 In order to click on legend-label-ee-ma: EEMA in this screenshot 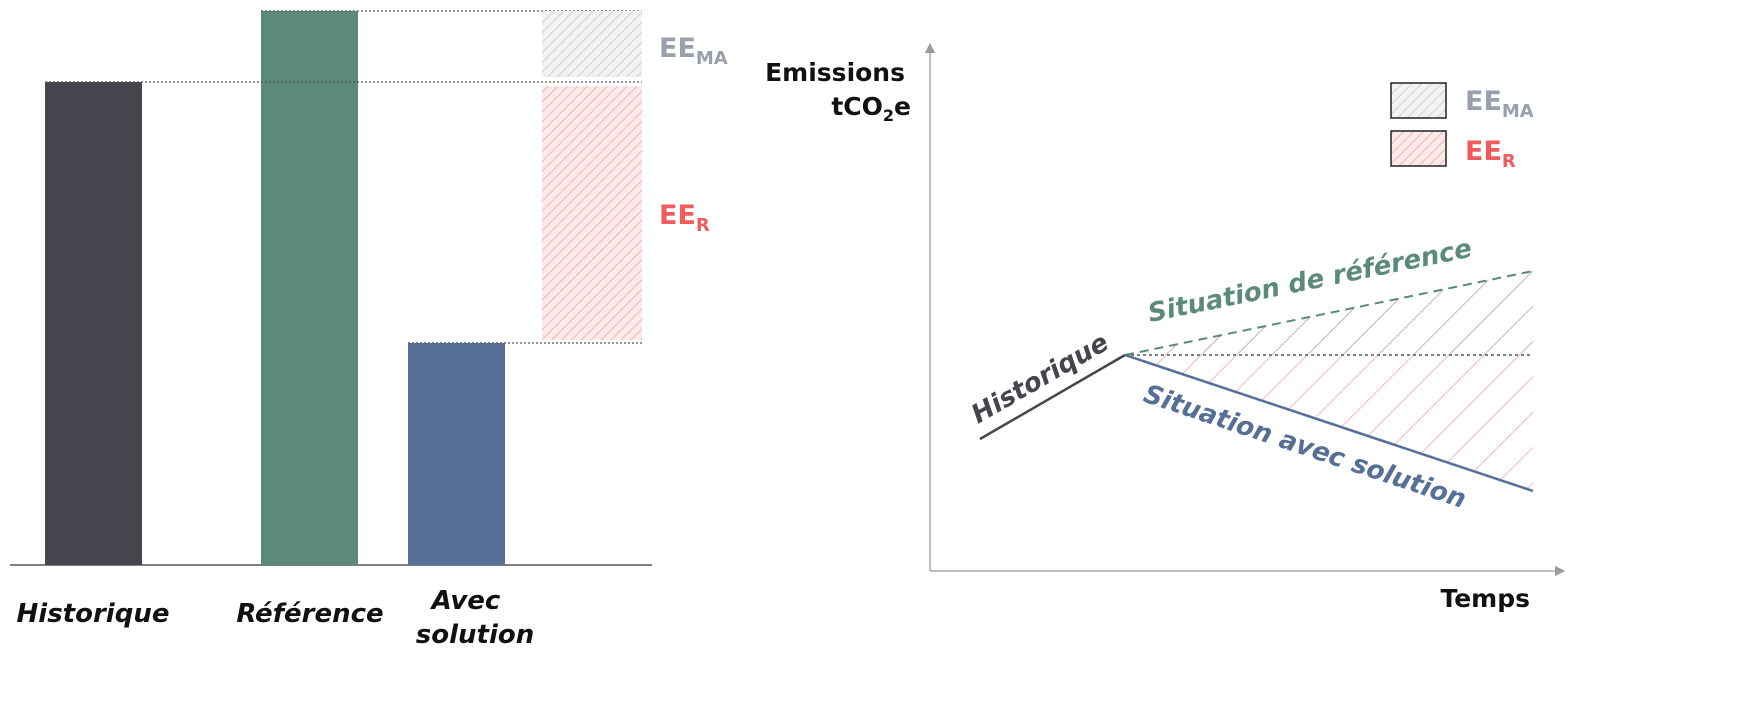, I will do `click(1499, 104)`.